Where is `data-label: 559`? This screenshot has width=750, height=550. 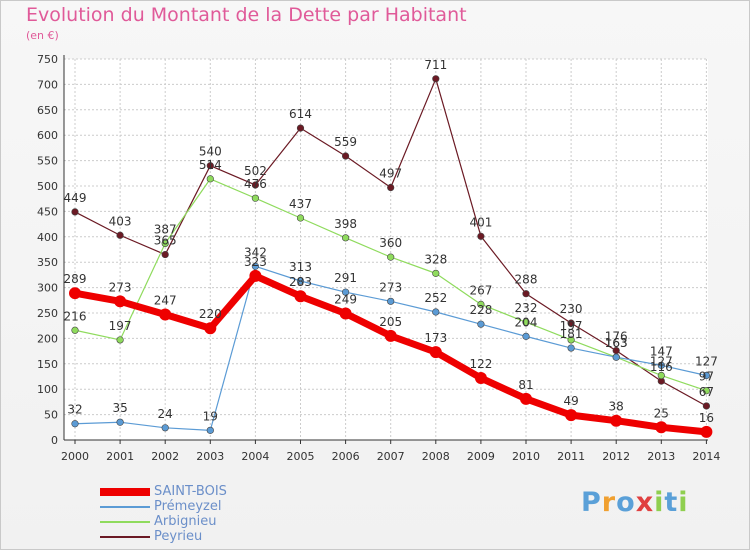
data-label: 559 is located at coordinates (345, 142).